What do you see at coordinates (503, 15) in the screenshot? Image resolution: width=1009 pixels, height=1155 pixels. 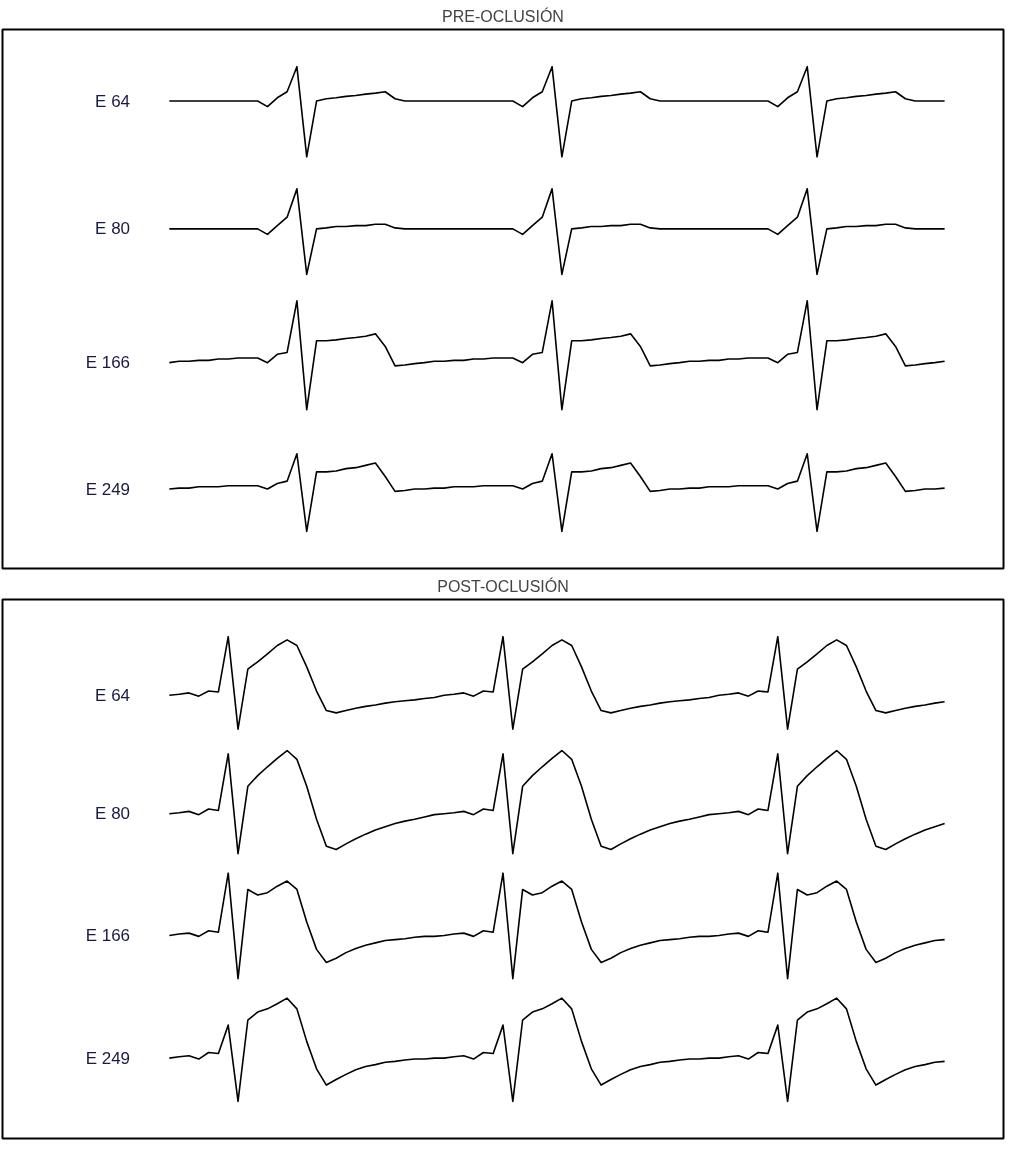 I see `chart-title: PRE-OCLUSIÓN` at bounding box center [503, 15].